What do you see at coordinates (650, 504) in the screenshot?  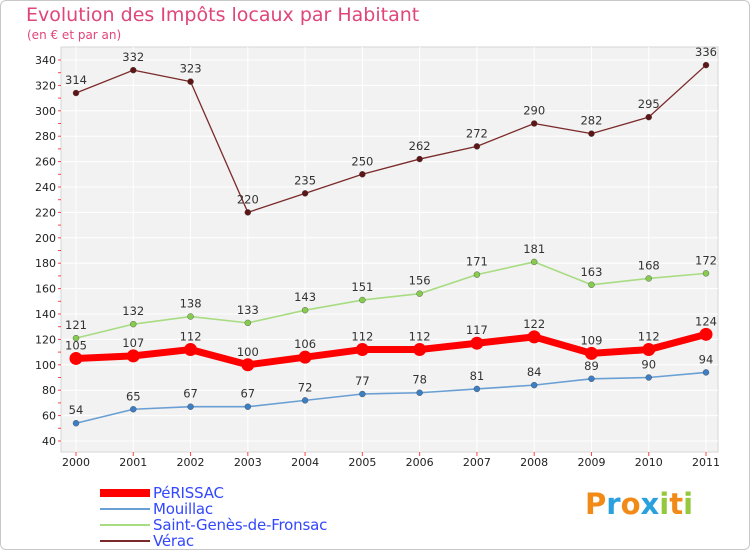 I see `logo-letter: x` at bounding box center [650, 504].